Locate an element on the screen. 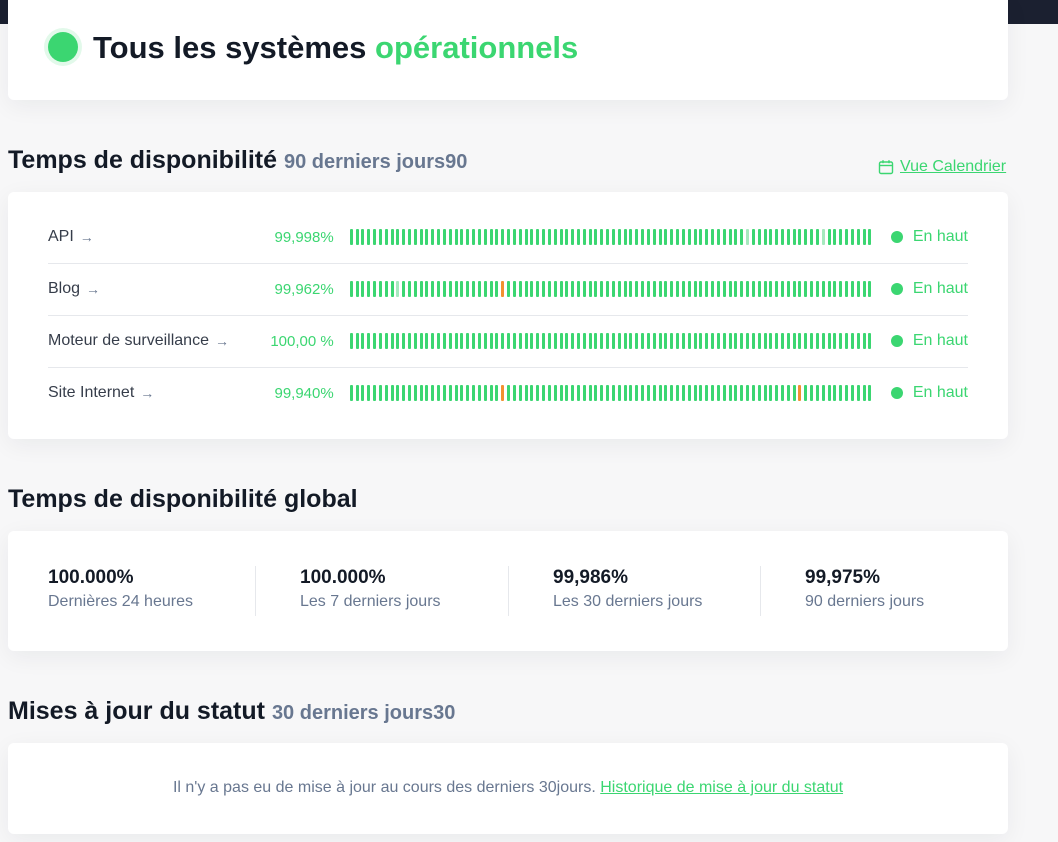 Image resolution: width=1058 pixels, height=842 pixels. calendar-view-link: Vue Calendrier is located at coordinates (942, 167).